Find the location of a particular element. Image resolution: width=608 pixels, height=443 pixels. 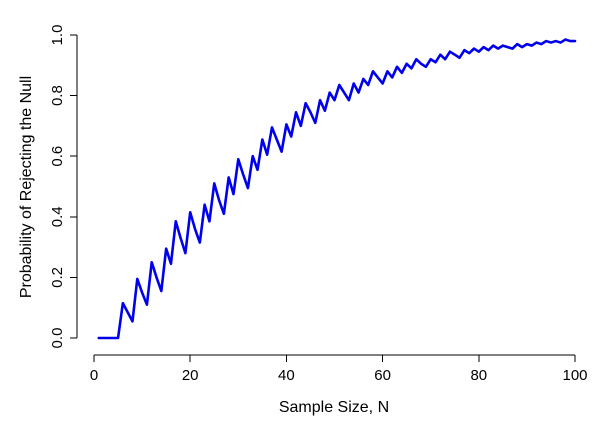

y-tick-label: 0.0 is located at coordinates (57, 338).